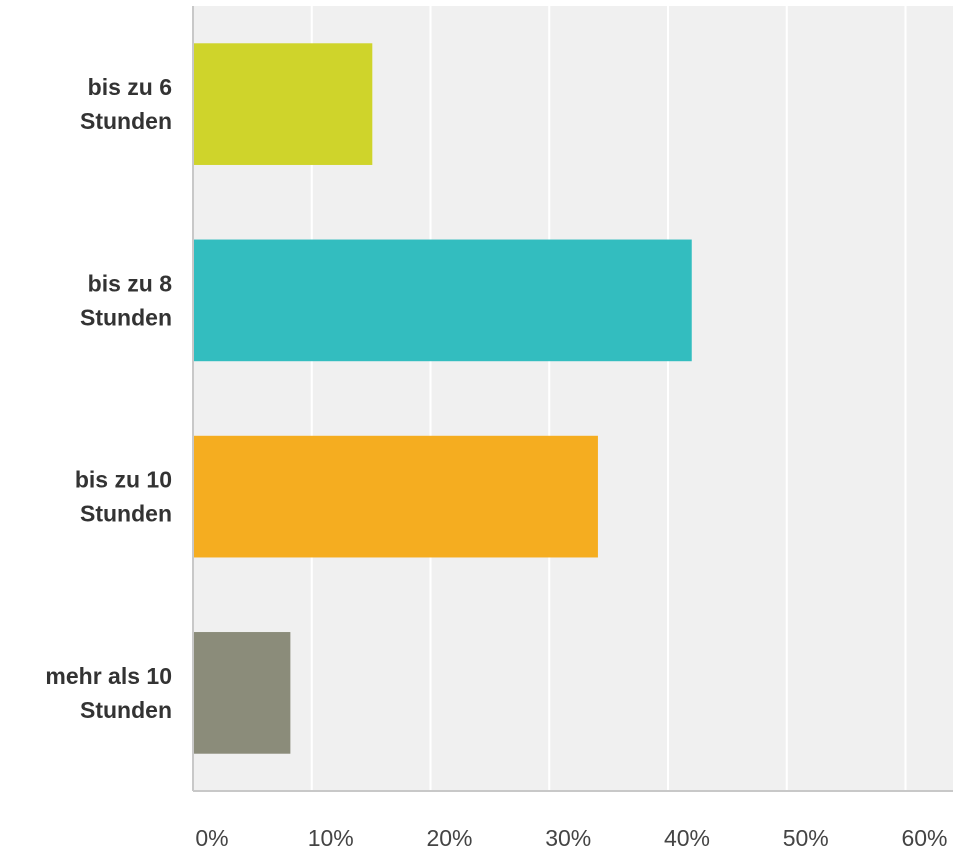  Describe the element at coordinates (924, 838) in the screenshot. I see `x-tick-label: 60%` at that location.